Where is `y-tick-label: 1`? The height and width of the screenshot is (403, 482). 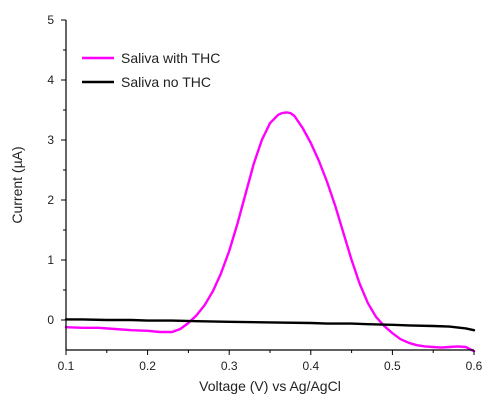 y-tick-label: 1 is located at coordinates (50, 260).